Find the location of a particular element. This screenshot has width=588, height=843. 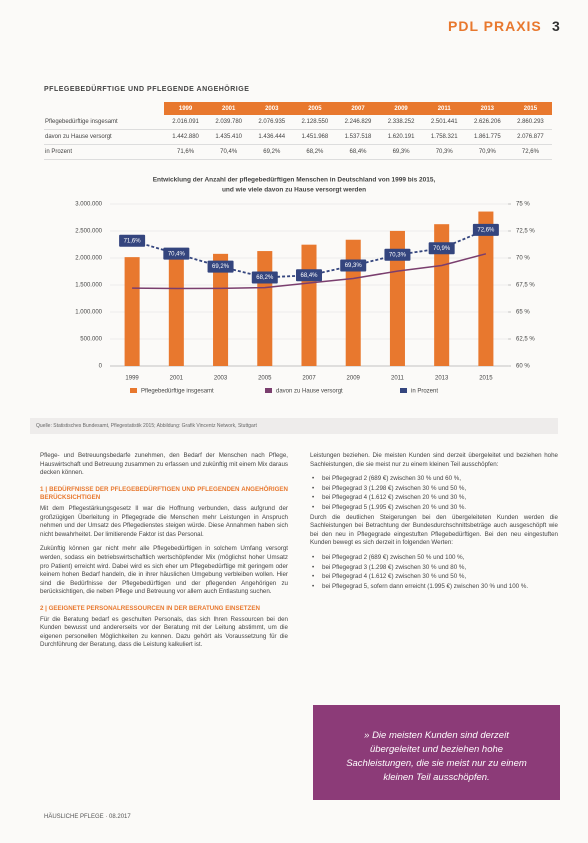

data-label: 72,6% is located at coordinates (486, 230).